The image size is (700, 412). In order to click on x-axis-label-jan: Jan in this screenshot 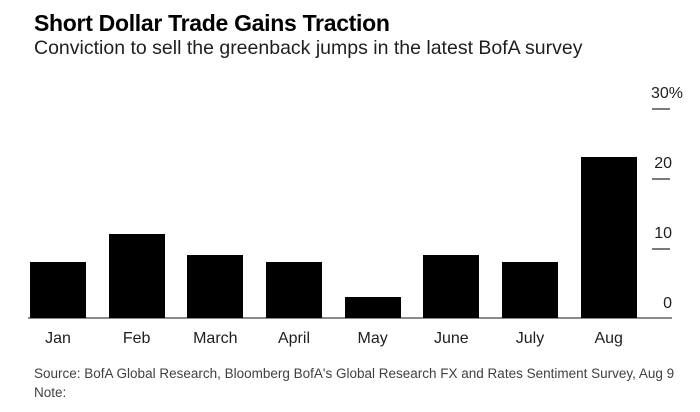, I will do `click(58, 338)`.